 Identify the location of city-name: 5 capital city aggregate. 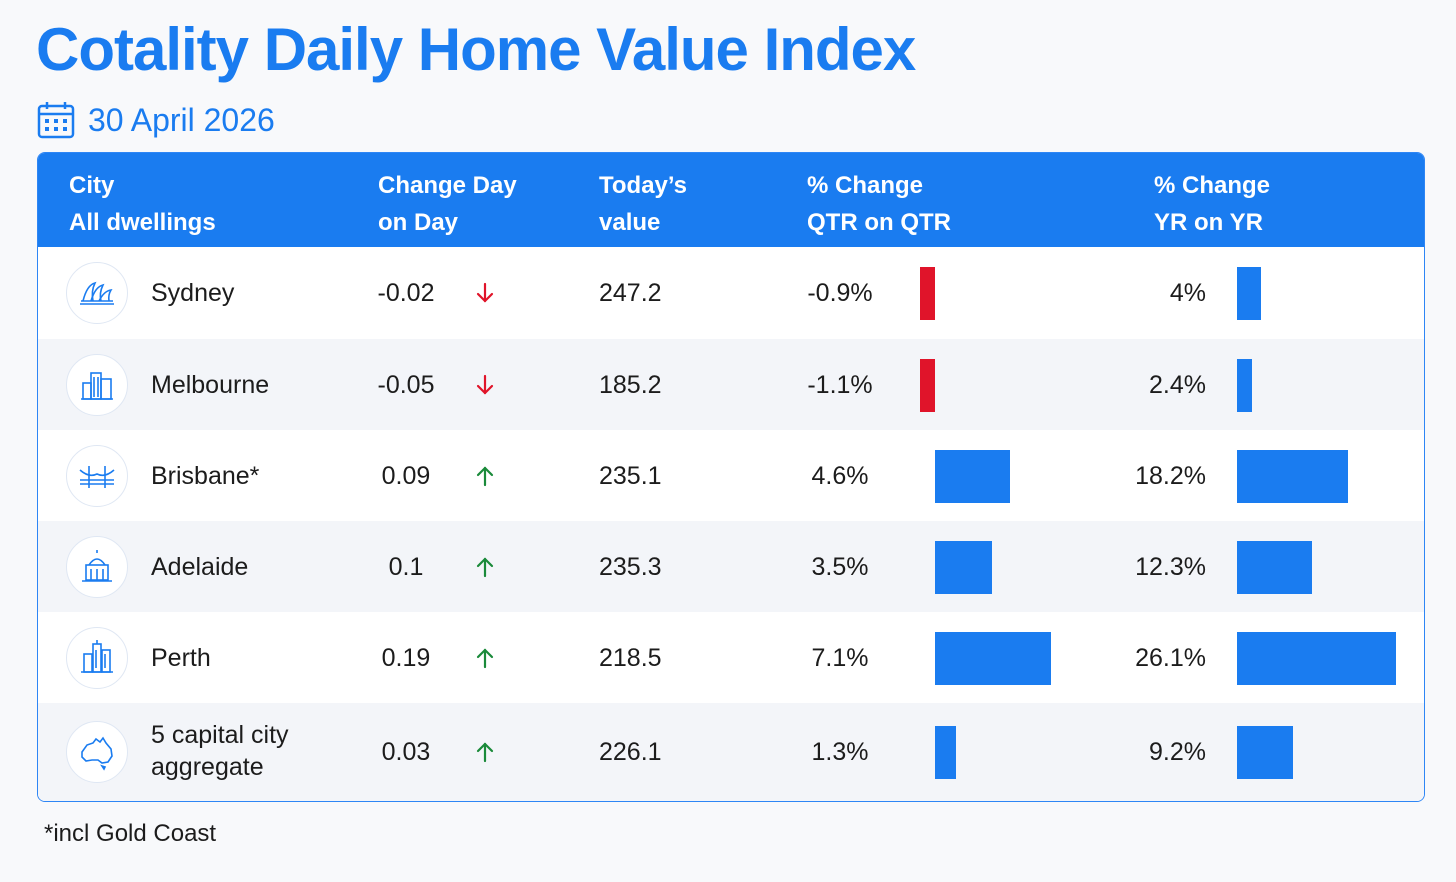
(220, 751).